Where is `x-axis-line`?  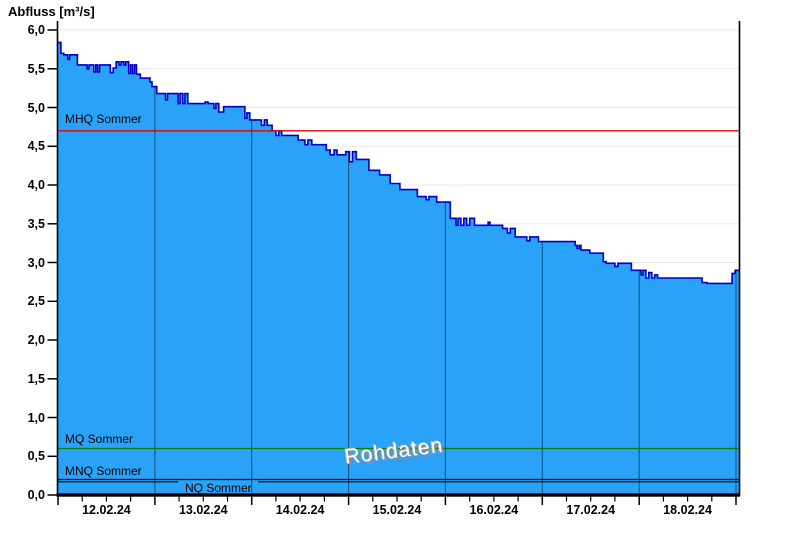 x-axis-line is located at coordinates (398, 495).